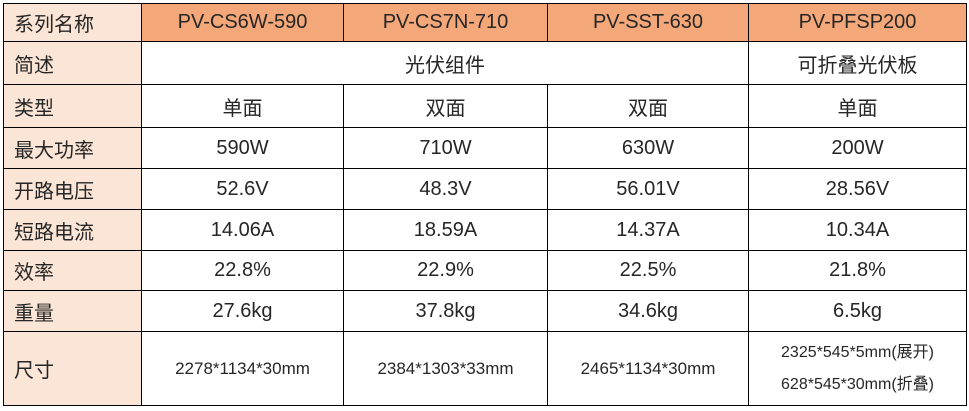 Image resolution: width=969 pixels, height=411 pixels. What do you see at coordinates (72, 311) in the screenshot?
I see `row-label-weight: 重量` at bounding box center [72, 311].